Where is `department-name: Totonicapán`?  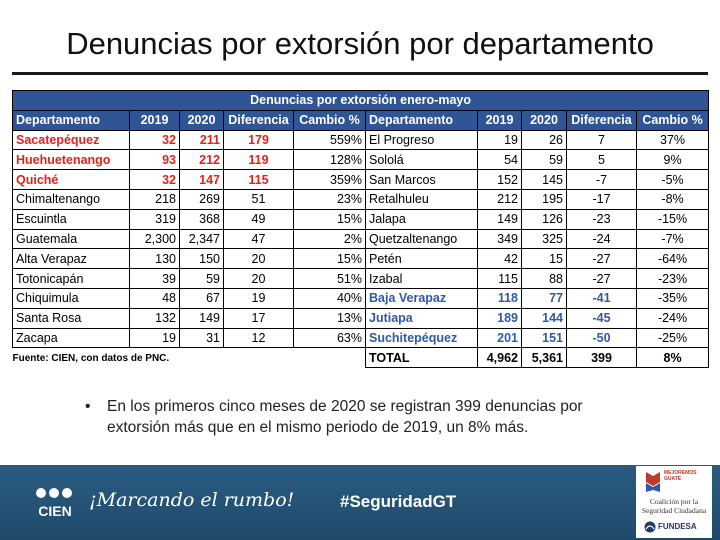
department-name: Totonicapán is located at coordinates (71, 278).